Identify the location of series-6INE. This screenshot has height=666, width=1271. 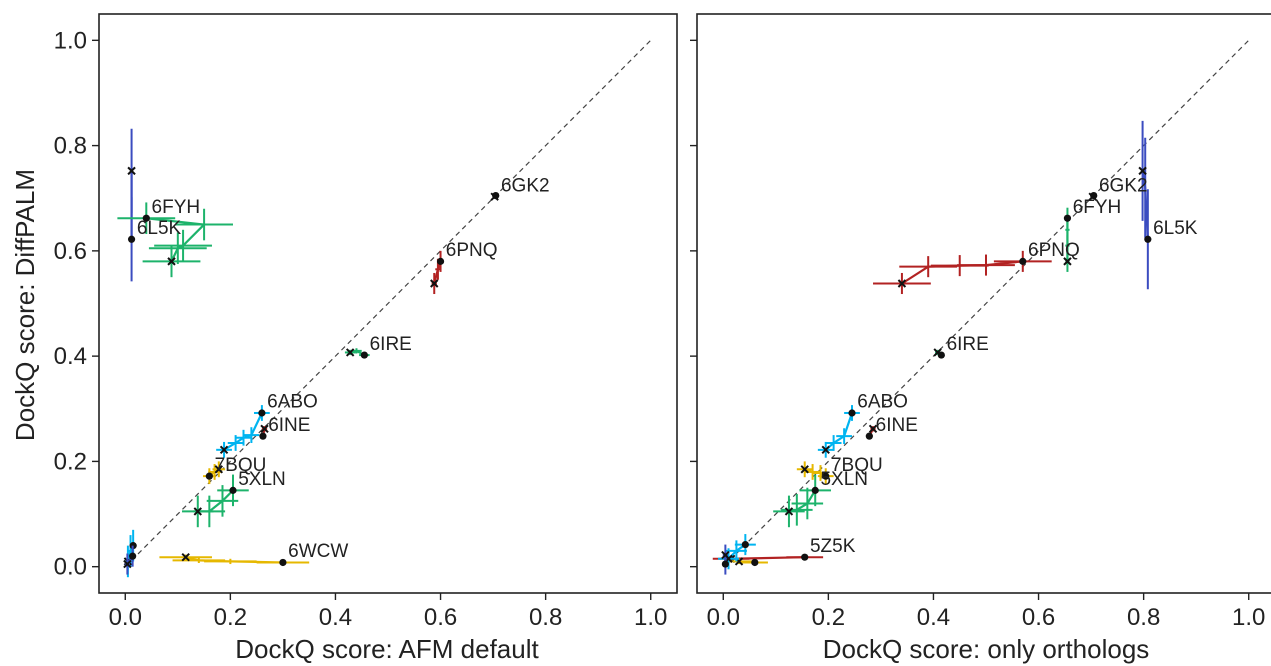
(871, 432).